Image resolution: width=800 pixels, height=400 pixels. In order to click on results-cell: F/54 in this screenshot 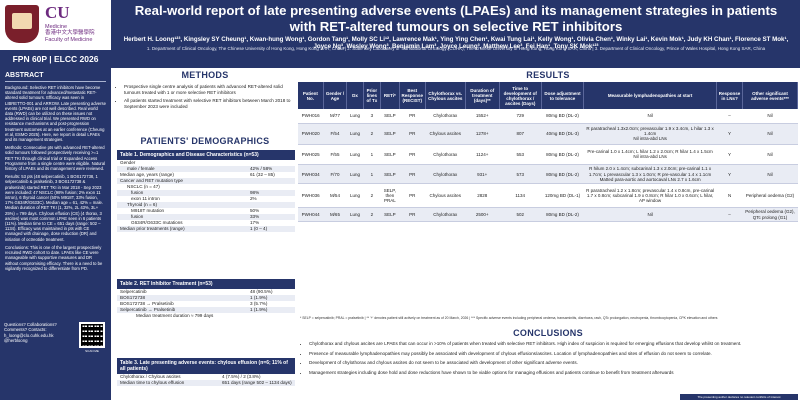, I will do `click(335, 134)`.